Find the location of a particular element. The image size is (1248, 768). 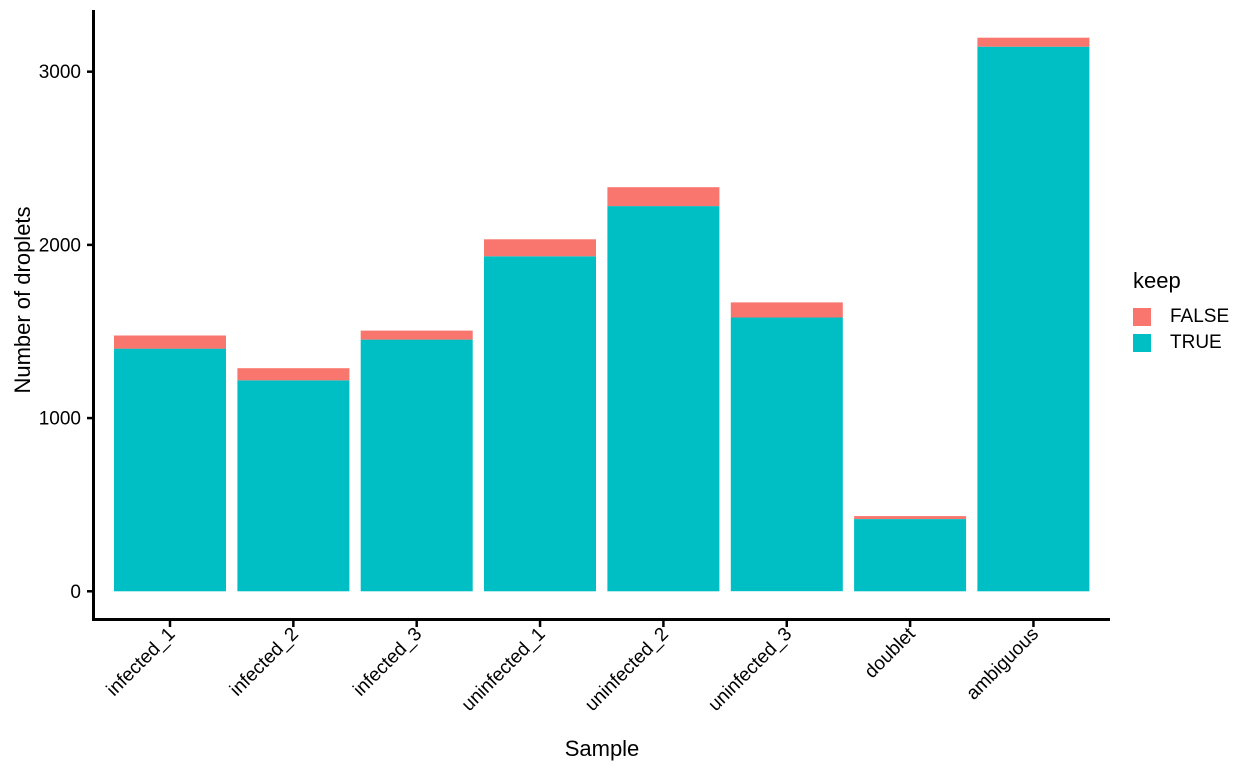

bar-segment-ambiguous-false is located at coordinates (1033, 42).